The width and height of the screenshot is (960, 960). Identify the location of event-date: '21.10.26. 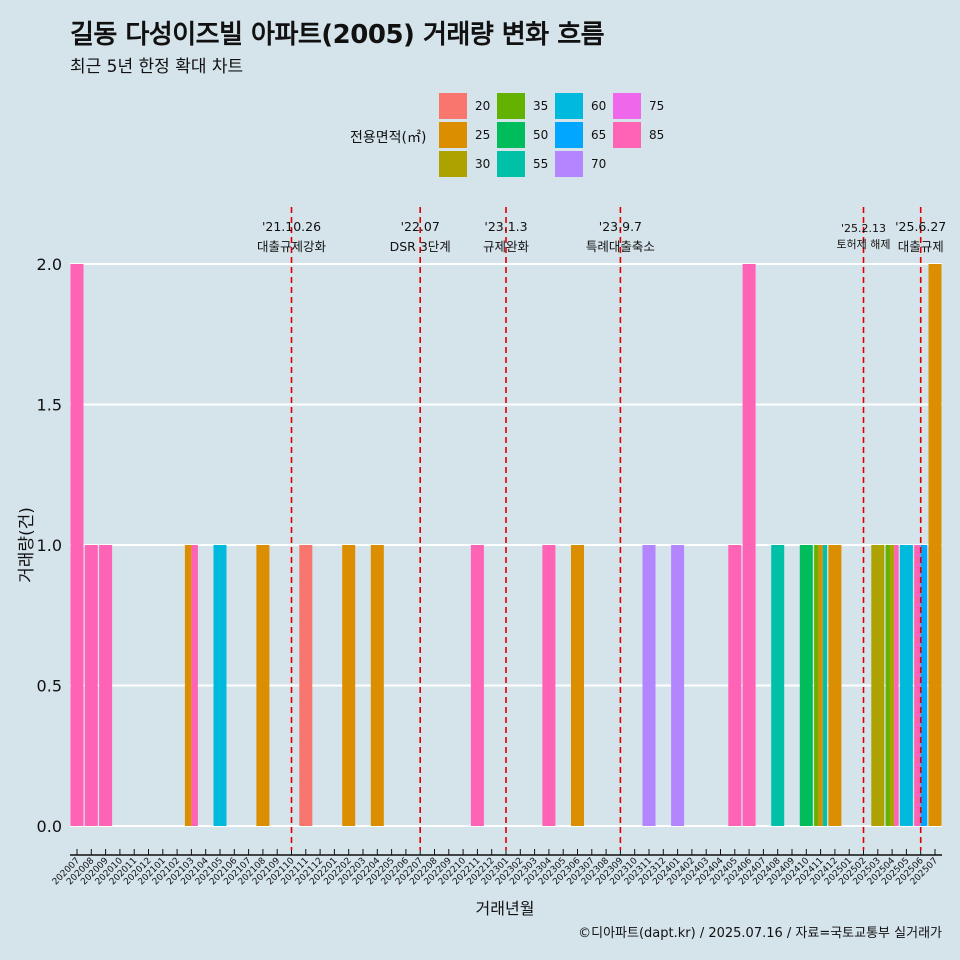
(291, 226).